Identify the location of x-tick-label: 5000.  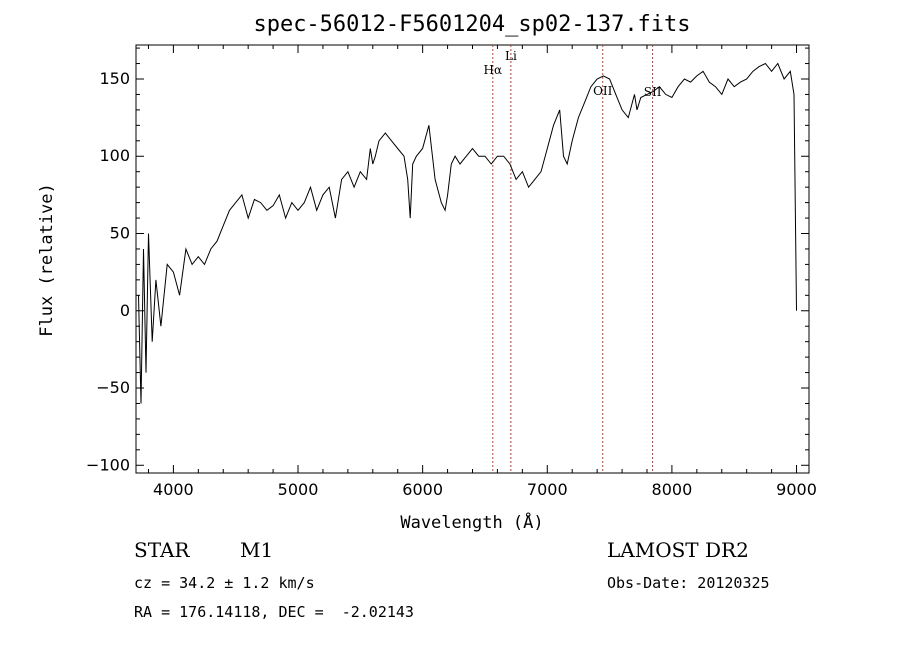
(298, 489).